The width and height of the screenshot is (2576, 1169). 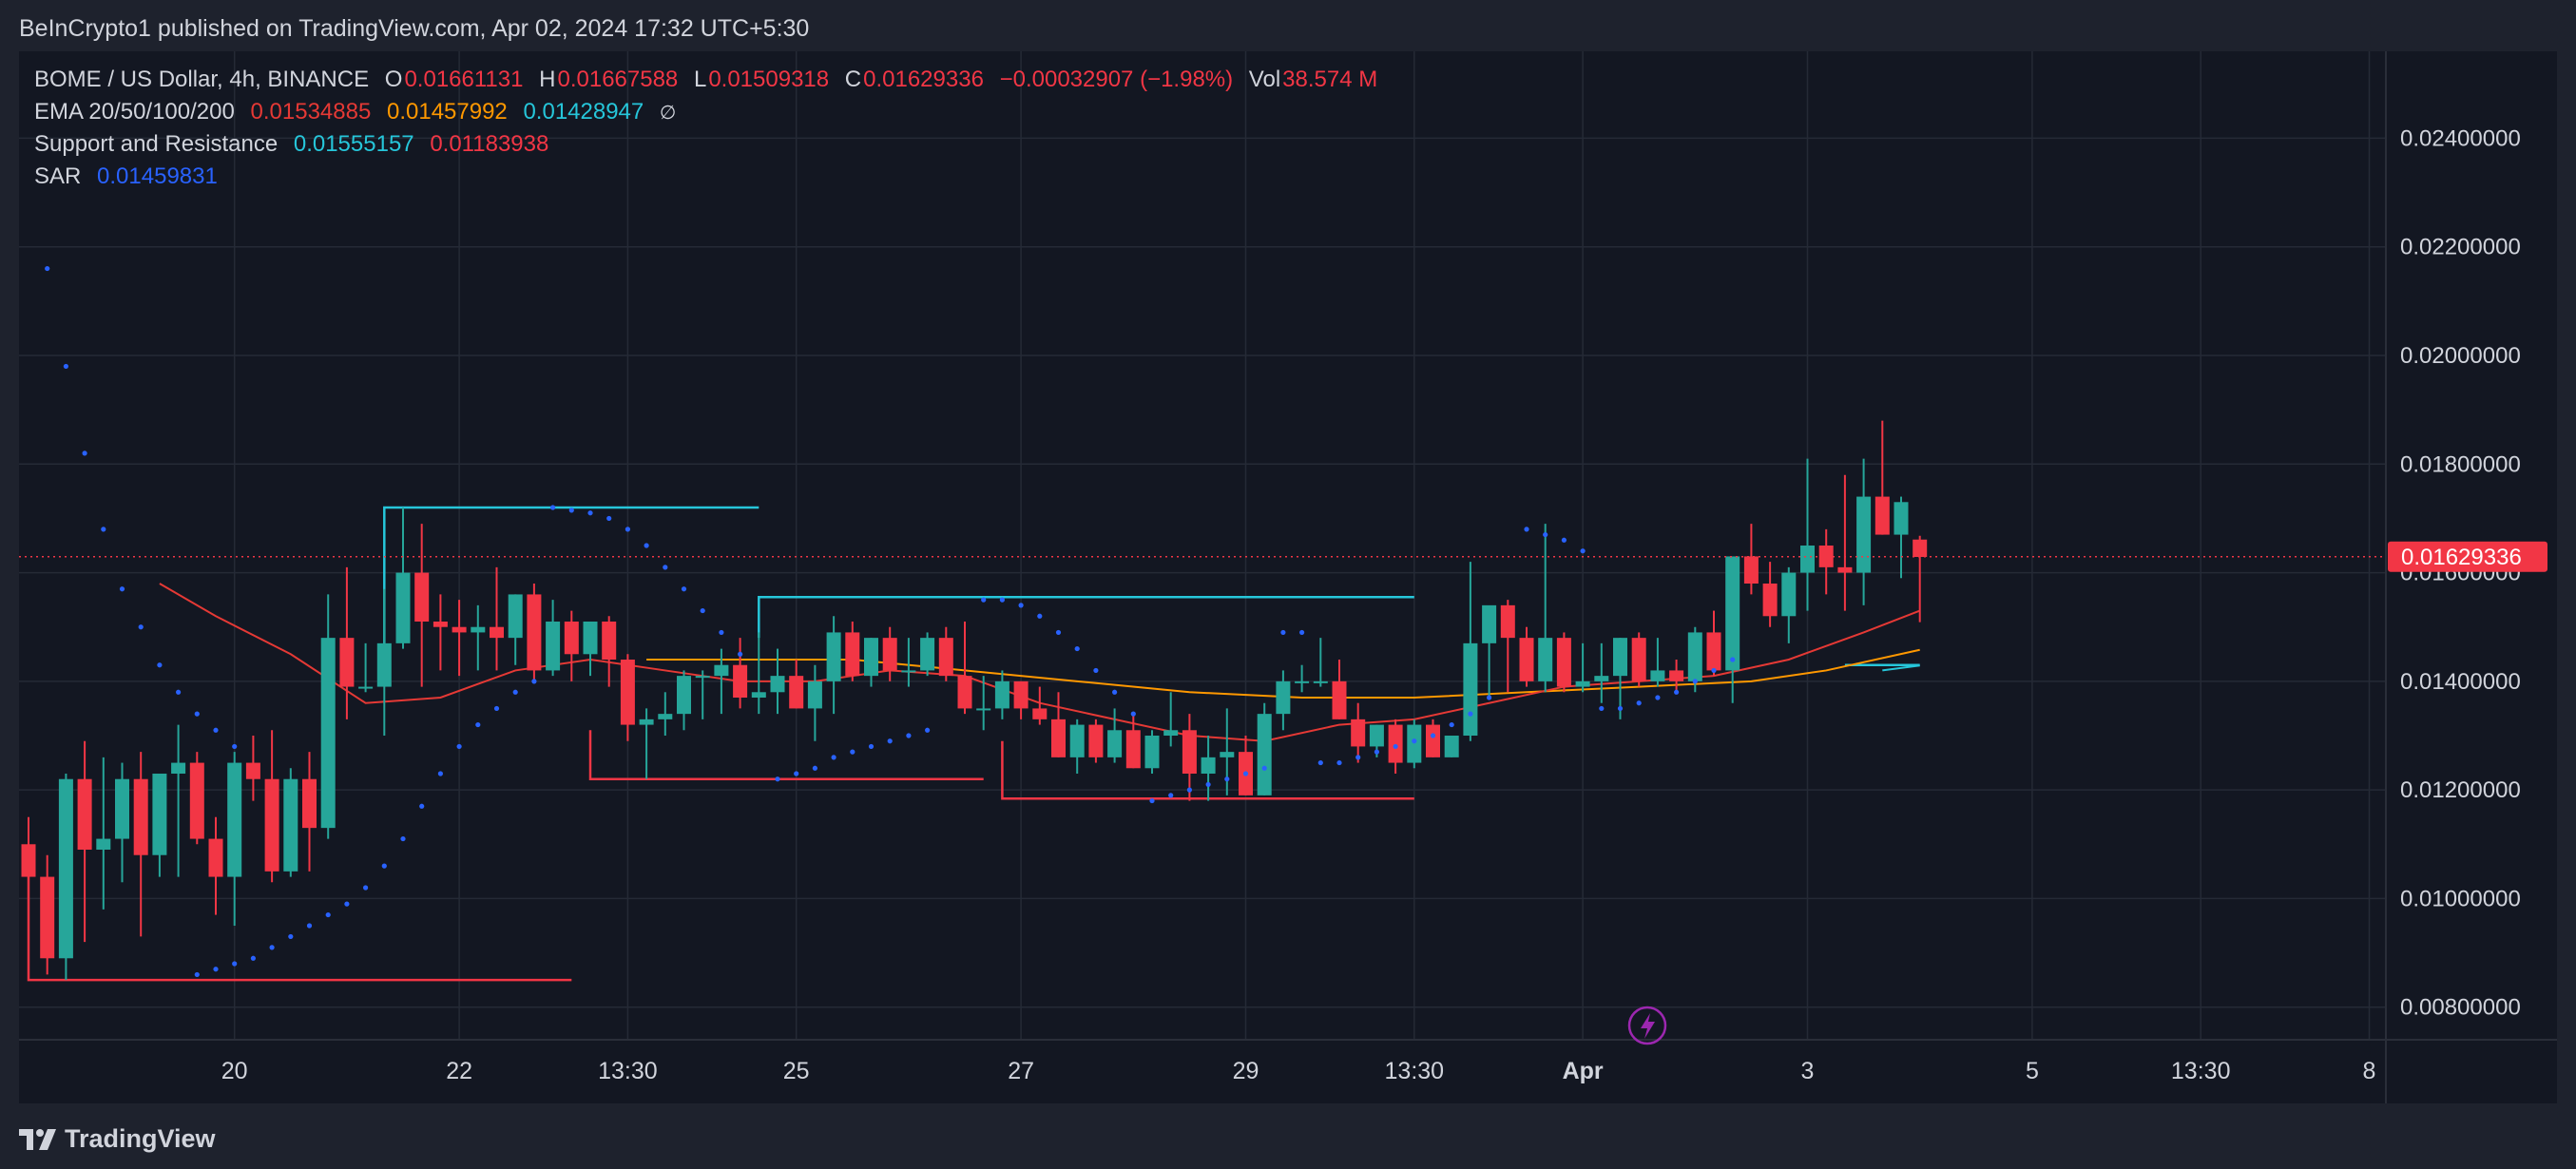 What do you see at coordinates (628, 1071) in the screenshot?
I see `x-tick-label: 13:30` at bounding box center [628, 1071].